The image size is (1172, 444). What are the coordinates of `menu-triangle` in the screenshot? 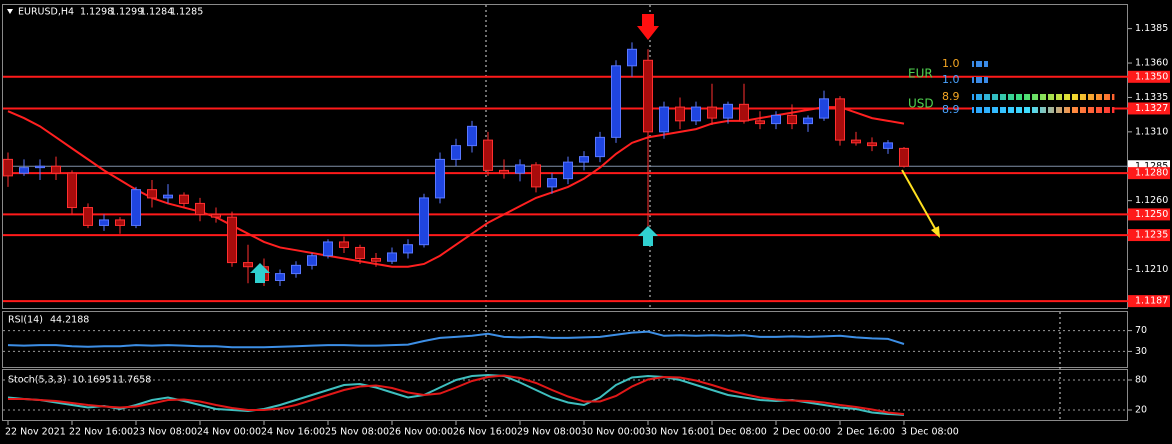 It's located at (10, 11).